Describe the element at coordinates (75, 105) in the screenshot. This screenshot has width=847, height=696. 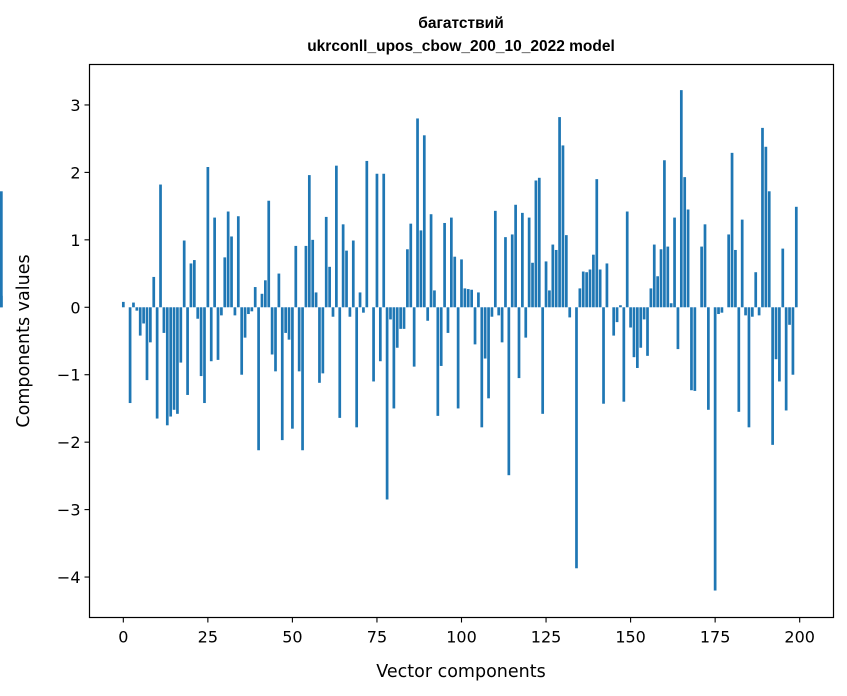
I see `y-tick-label: 3` at that location.